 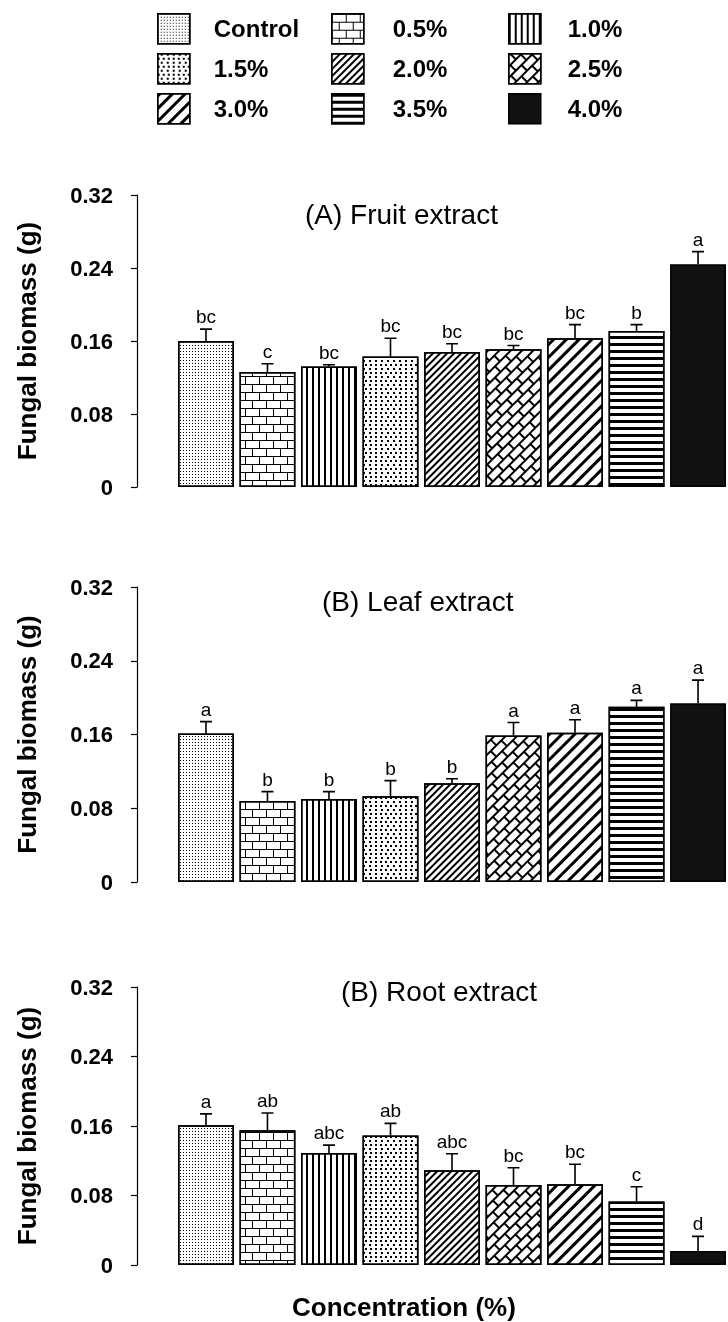 I want to click on legend-label: Control, so click(x=256, y=29).